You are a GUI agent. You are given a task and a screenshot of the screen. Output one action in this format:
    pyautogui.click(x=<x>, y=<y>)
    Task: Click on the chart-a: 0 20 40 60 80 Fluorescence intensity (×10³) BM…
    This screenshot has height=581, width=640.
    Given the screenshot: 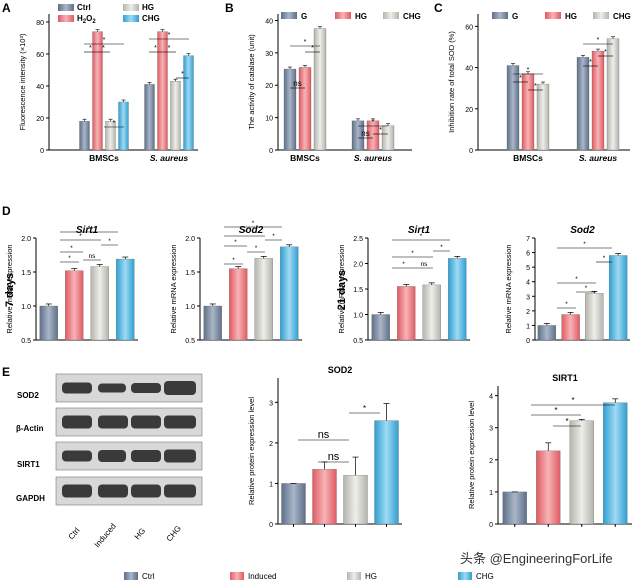 What is the action you would take?
    pyautogui.click(x=108, y=83)
    